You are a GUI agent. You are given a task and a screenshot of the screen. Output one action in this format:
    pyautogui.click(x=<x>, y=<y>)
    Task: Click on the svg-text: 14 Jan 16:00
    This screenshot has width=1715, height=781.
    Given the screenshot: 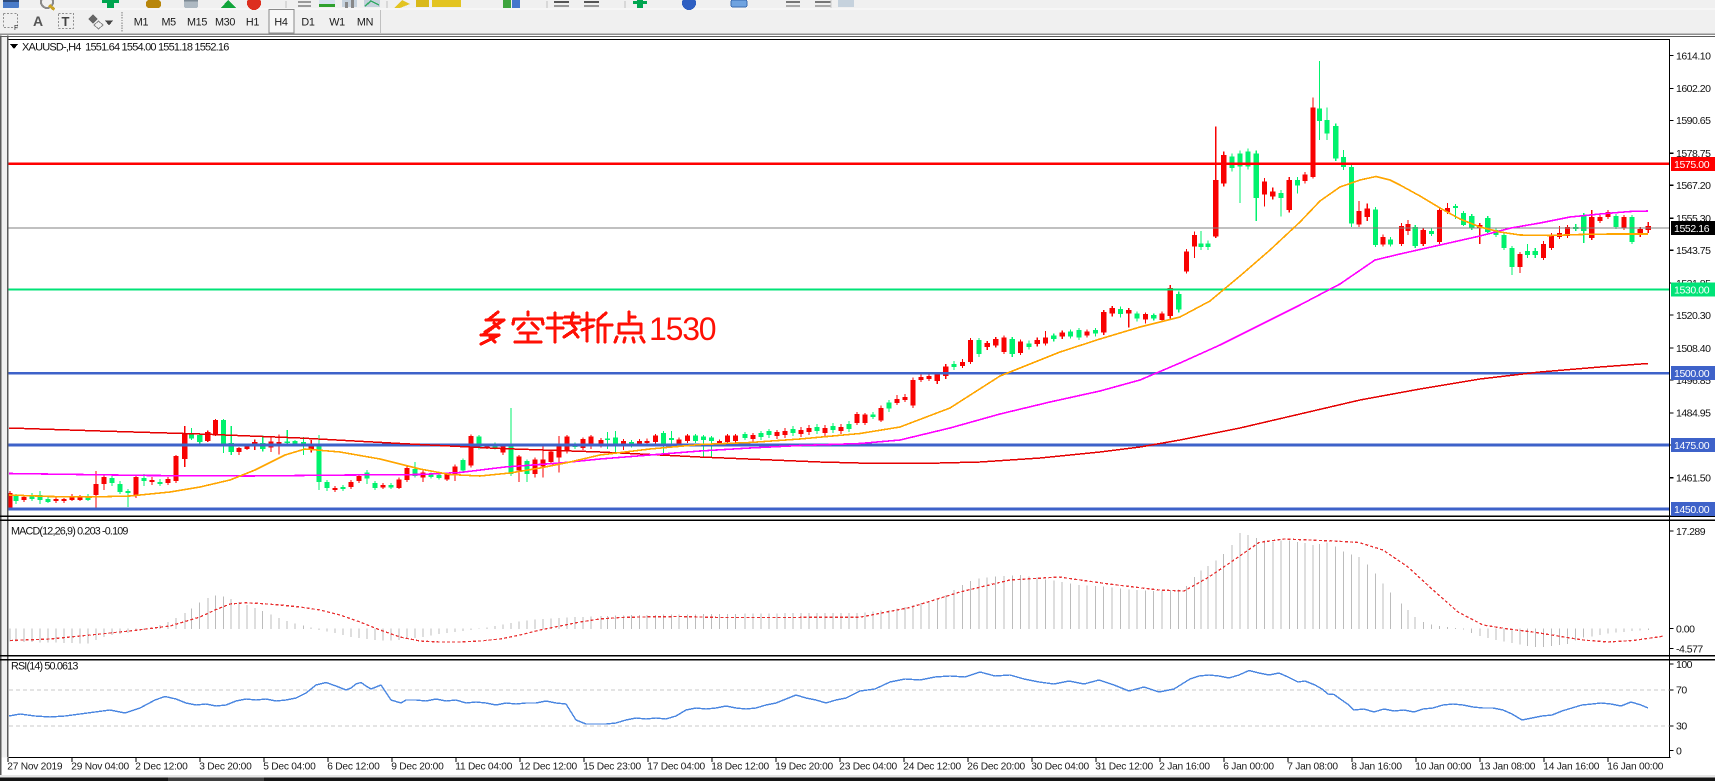 What is the action you would take?
    pyautogui.click(x=1571, y=767)
    